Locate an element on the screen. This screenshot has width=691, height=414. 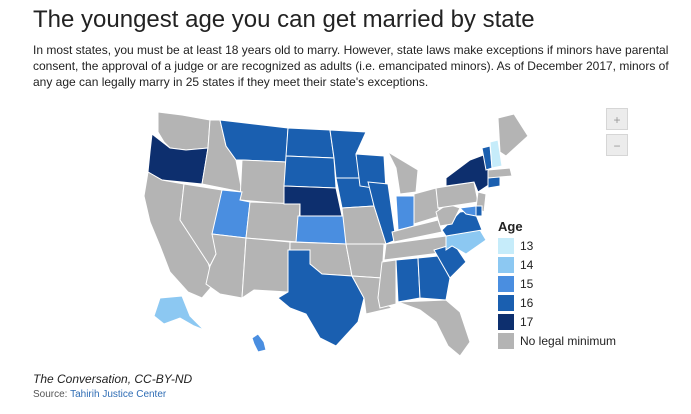
source-label: Source: is located at coordinates (50, 394).